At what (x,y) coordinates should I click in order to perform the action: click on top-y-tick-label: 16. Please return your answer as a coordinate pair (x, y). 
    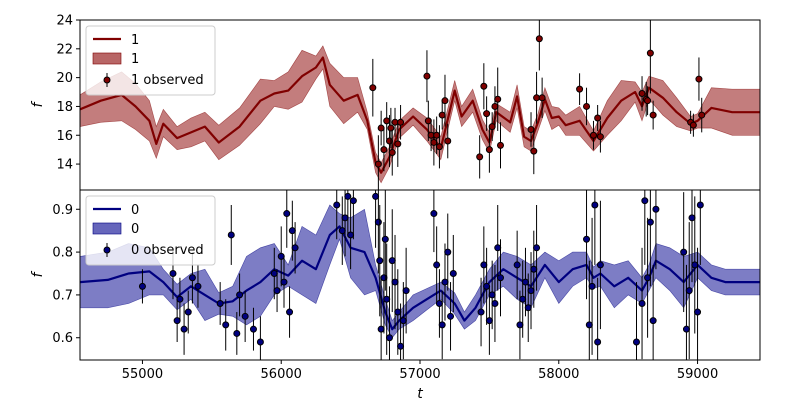
    Looking at the image, I should click on (64, 136).